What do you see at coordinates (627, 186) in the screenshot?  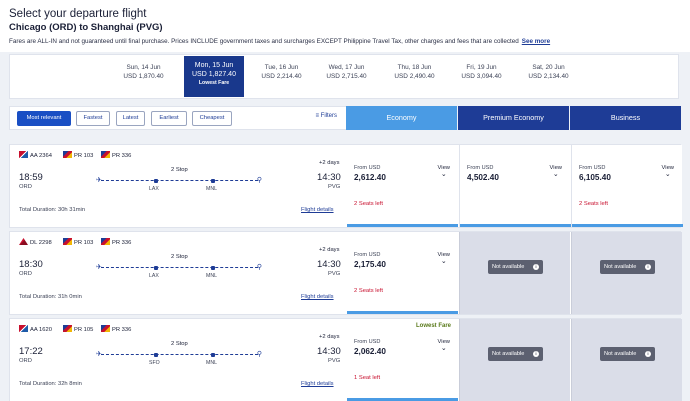 I see `business-fare: From USD 6,105.40 View ⌄ 2 Seats left` at bounding box center [627, 186].